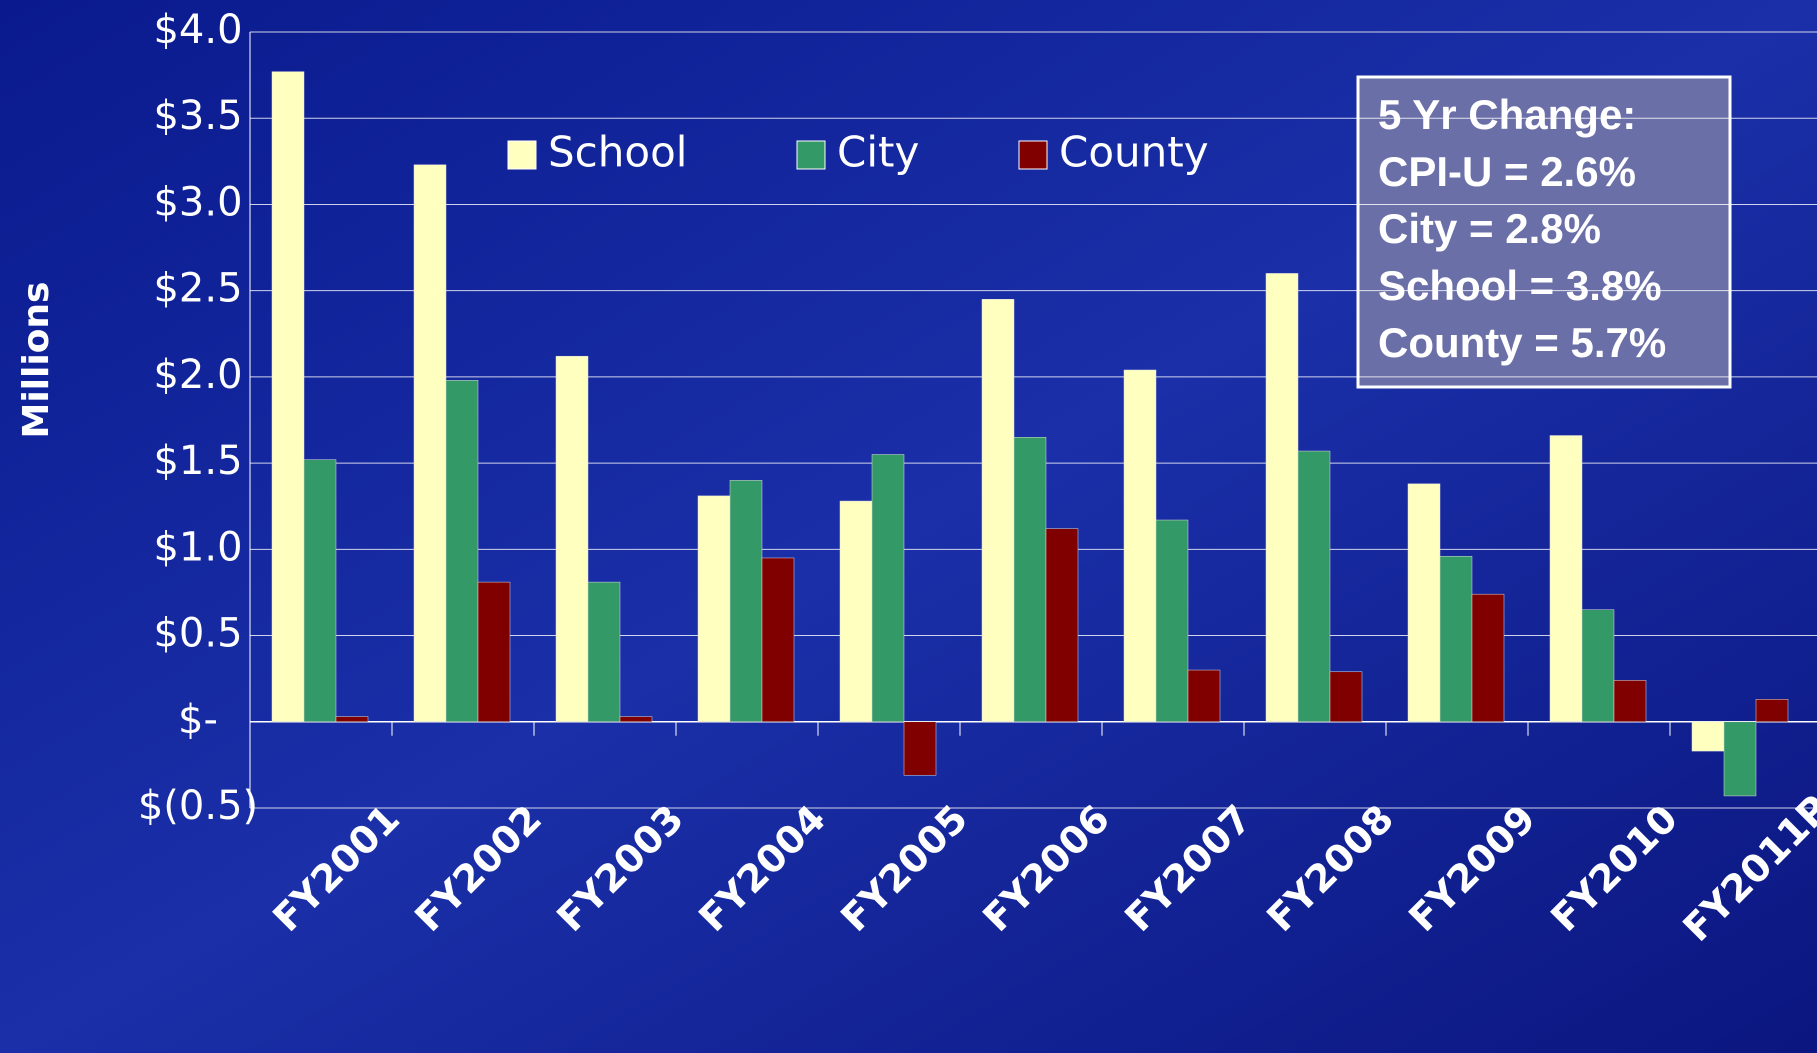  Describe the element at coordinates (197, 634) in the screenshot. I see `y-tick-label: $0.5` at that location.